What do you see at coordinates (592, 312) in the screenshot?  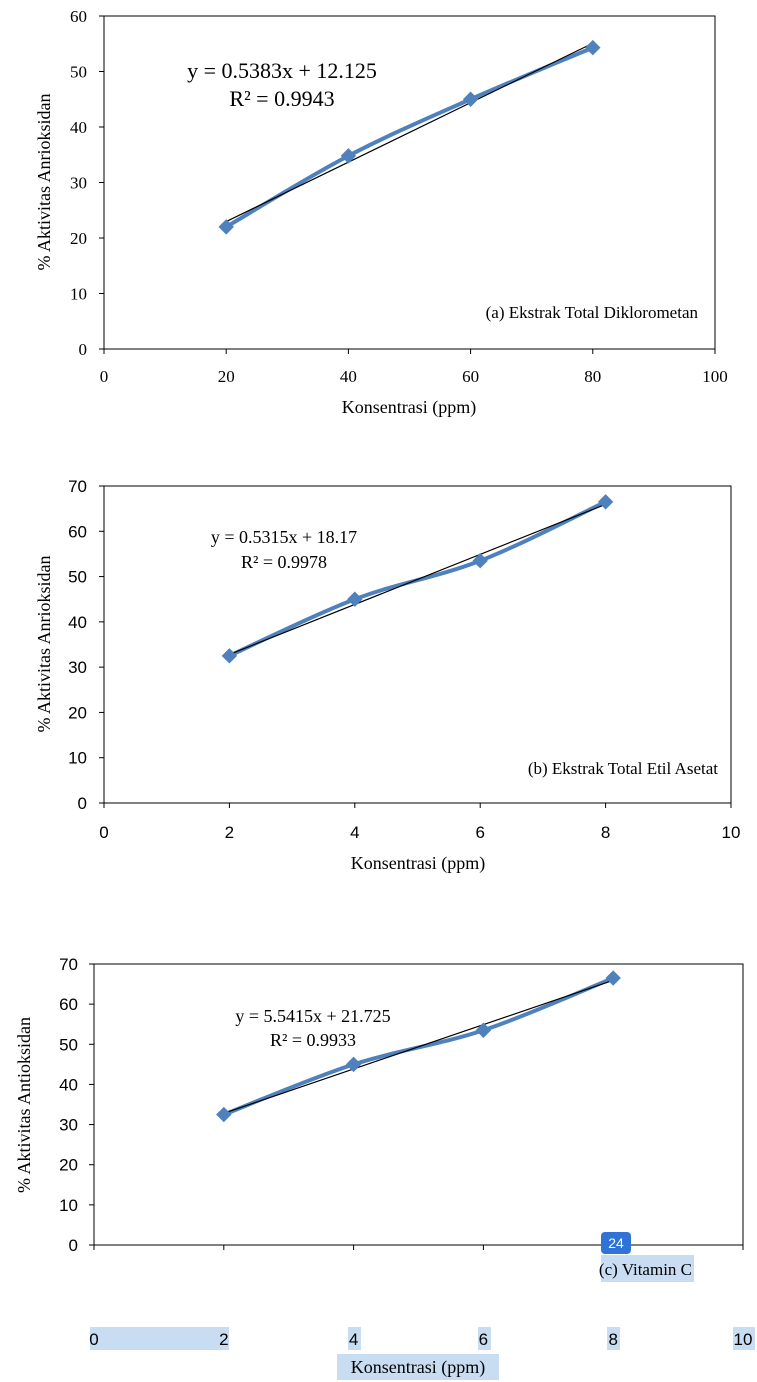 I see `chart-a-annotation: (a) Ekstrak Total Diklorometan` at bounding box center [592, 312].